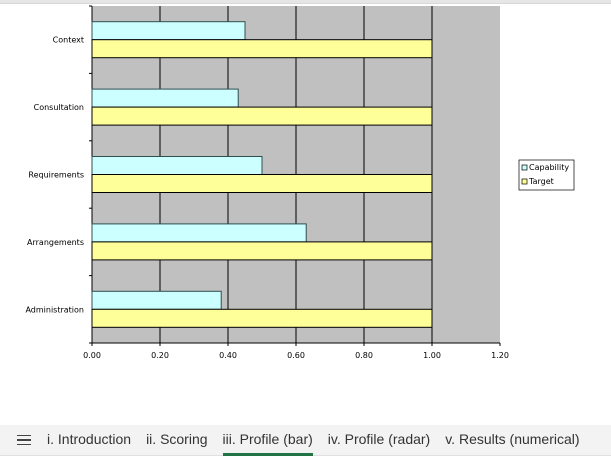 The width and height of the screenshot is (611, 462). Describe the element at coordinates (68, 40) in the screenshot. I see `y-tick-label: Context` at that location.